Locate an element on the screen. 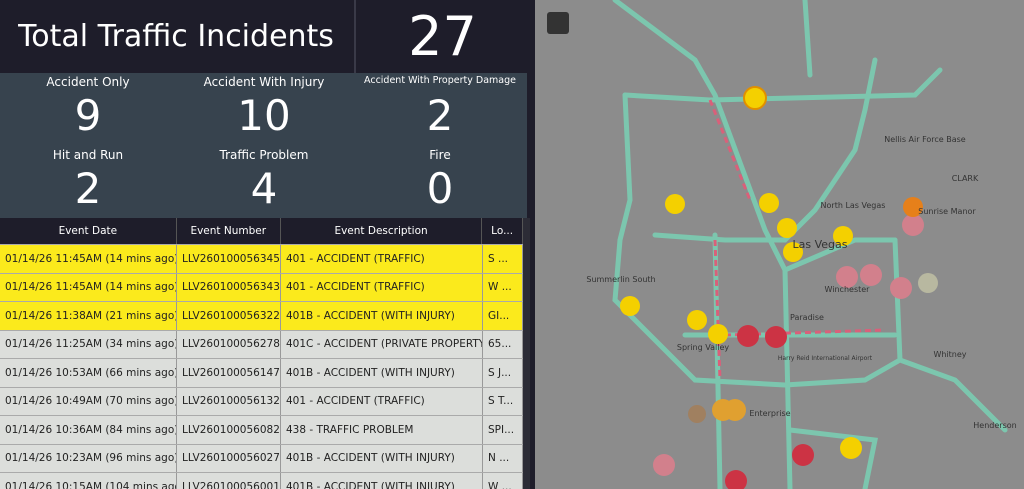  stat-label: Fire is located at coordinates (440, 155).